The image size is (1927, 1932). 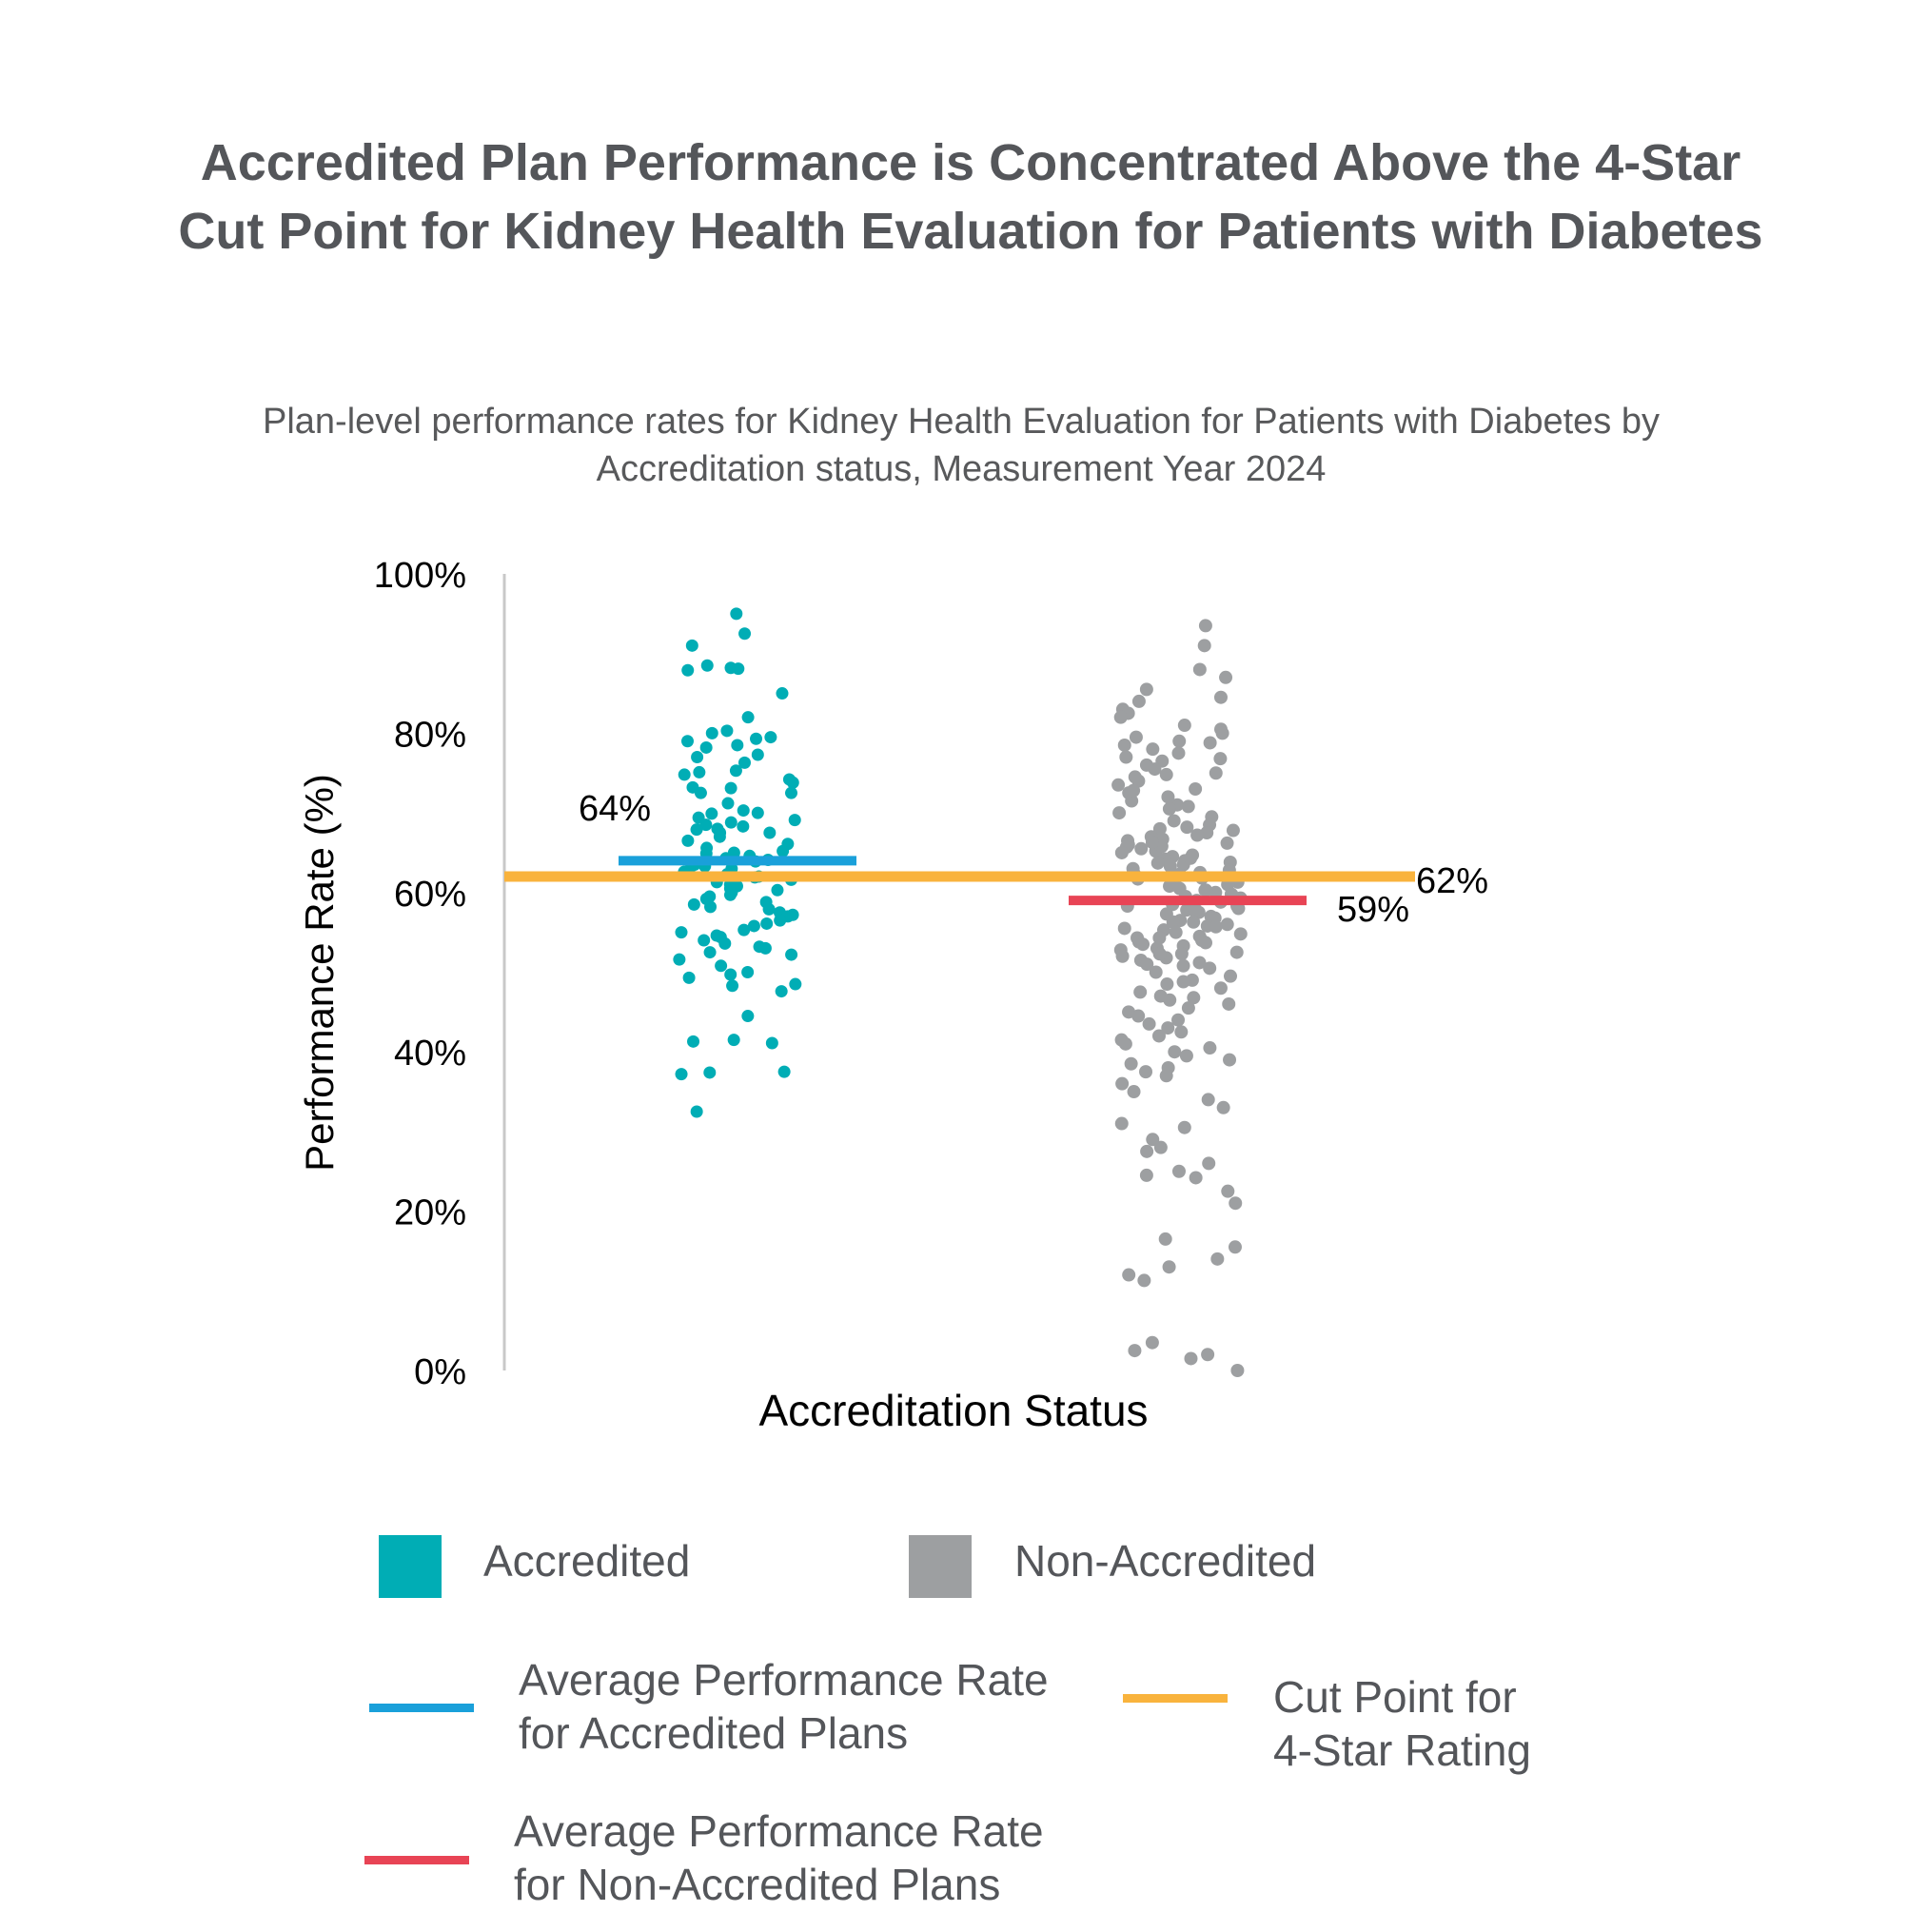 What do you see at coordinates (430, 1054) in the screenshot?
I see `y-tick-label: 40%` at bounding box center [430, 1054].